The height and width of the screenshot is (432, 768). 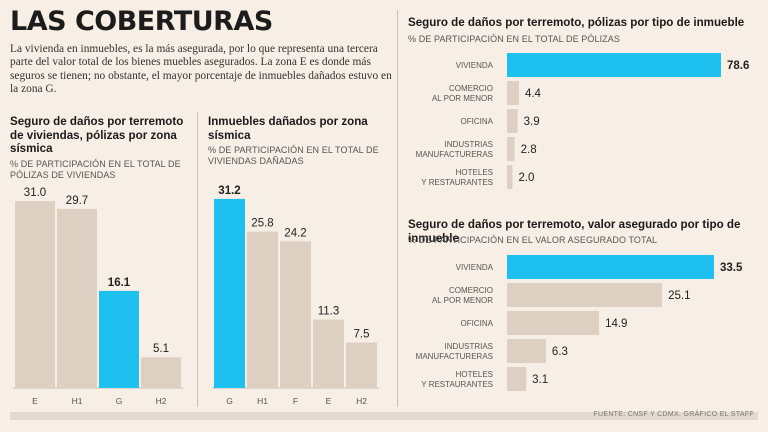 I want to click on bar-value-label: 33.5, so click(x=731, y=268).